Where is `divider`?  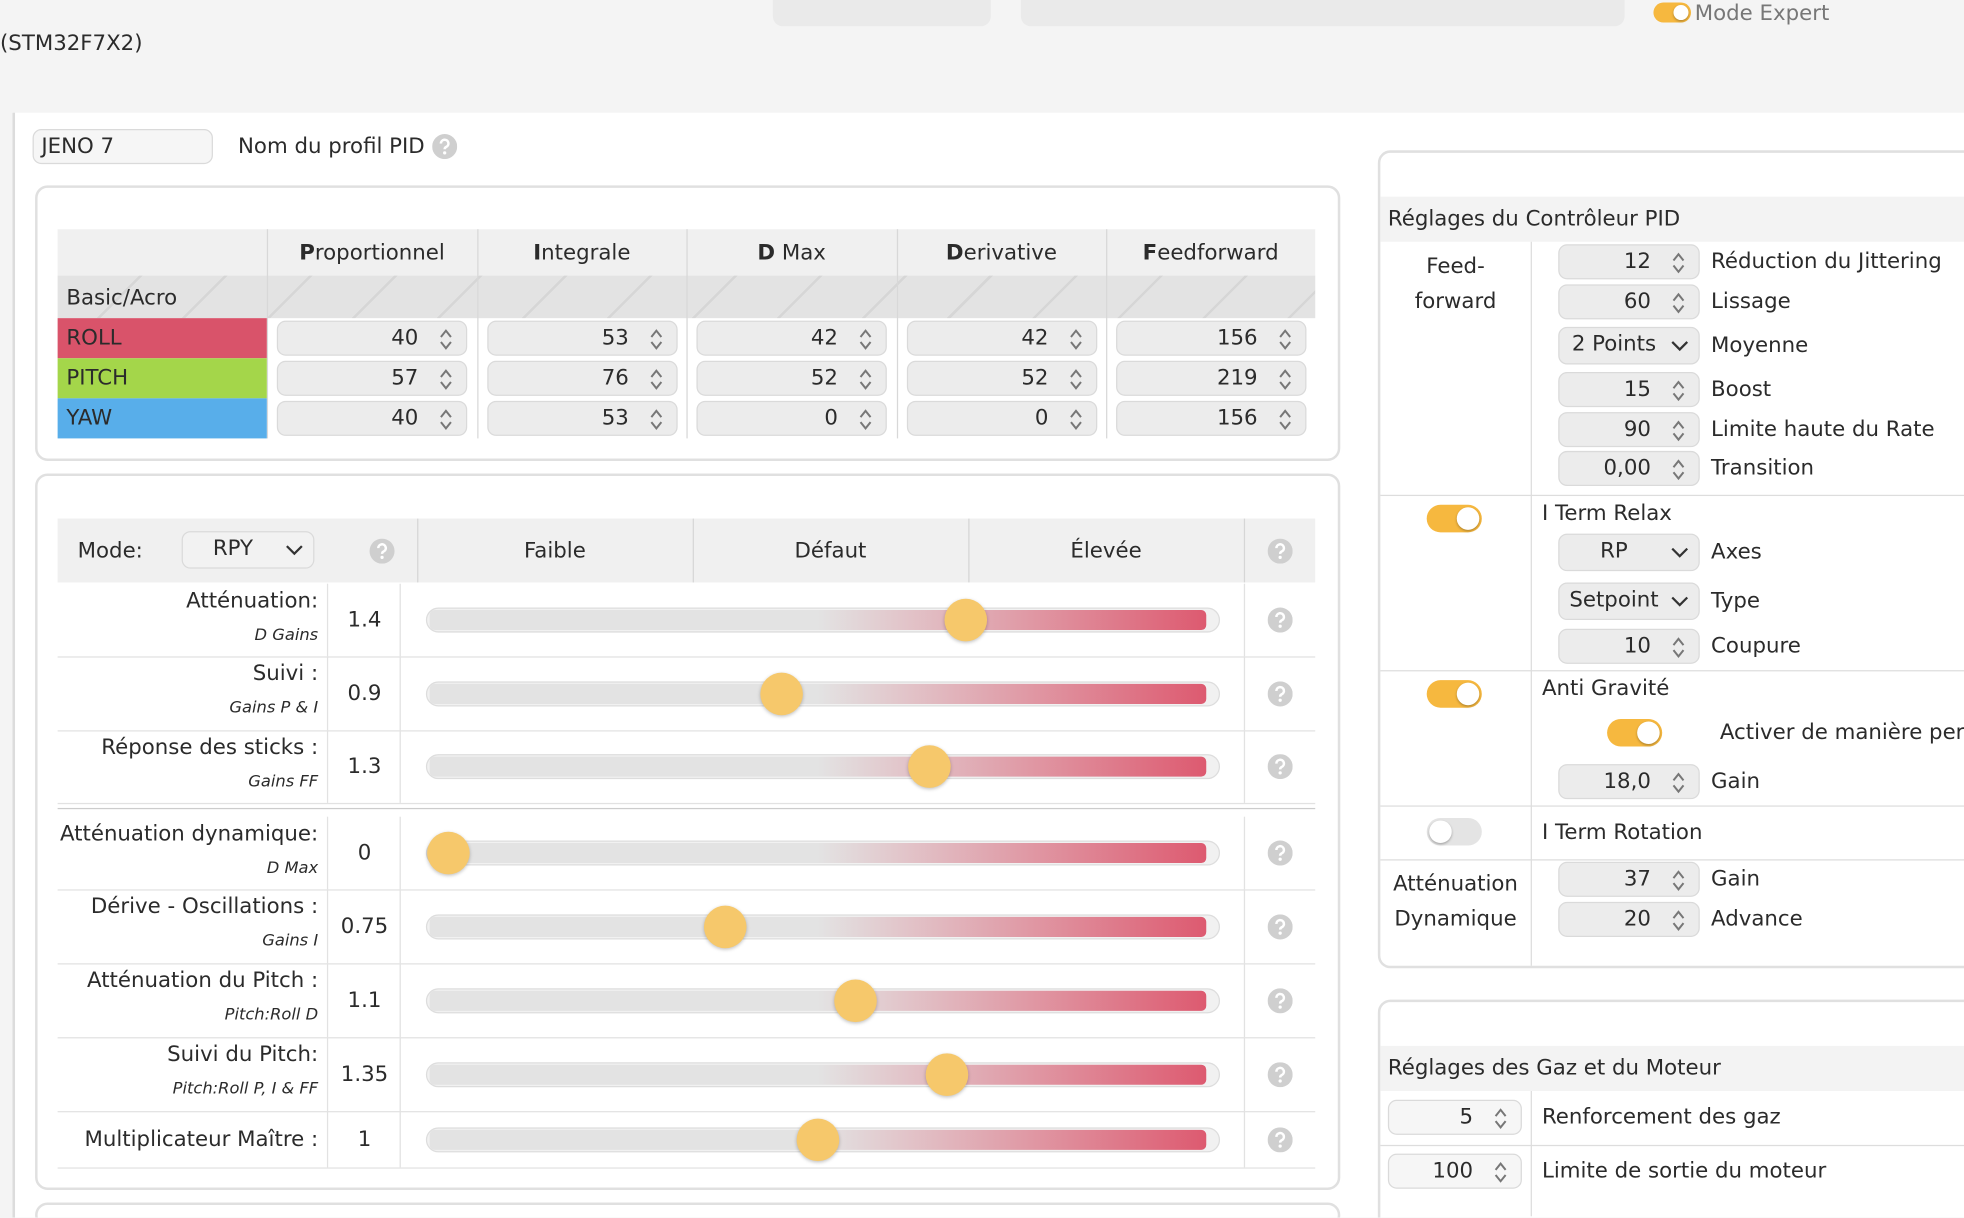 divider is located at coordinates (969, 550).